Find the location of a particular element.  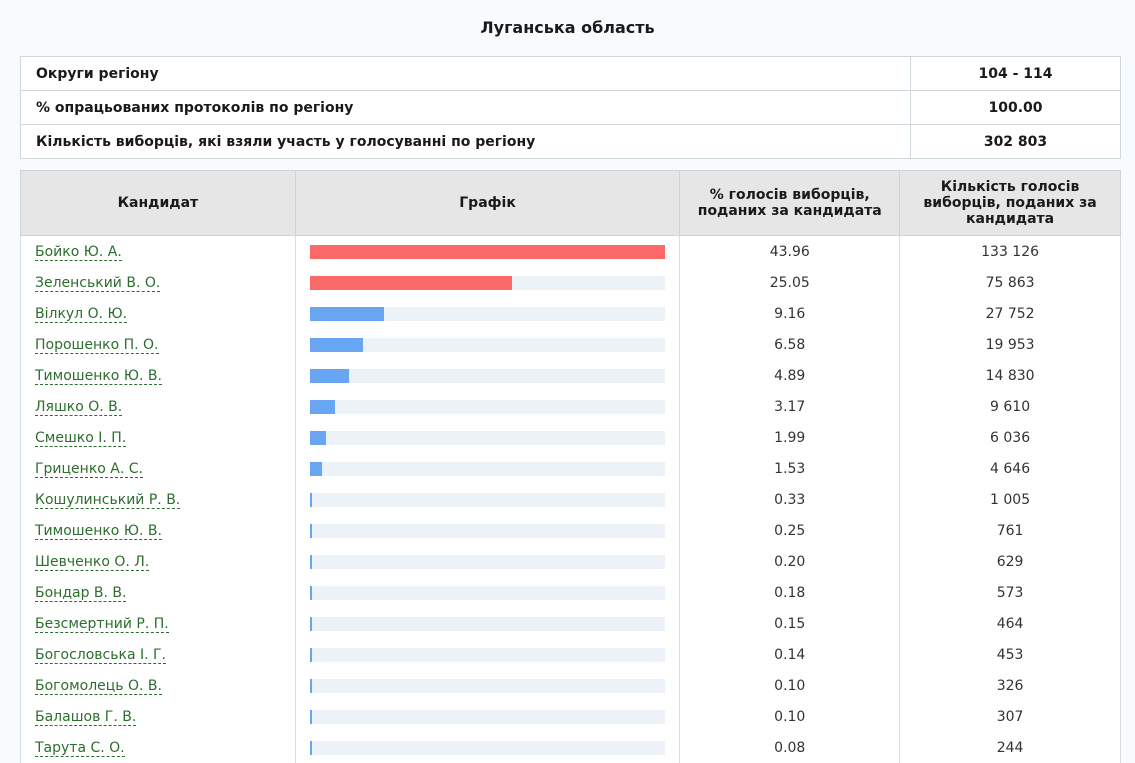

votes-cell: 244 is located at coordinates (1010, 747).